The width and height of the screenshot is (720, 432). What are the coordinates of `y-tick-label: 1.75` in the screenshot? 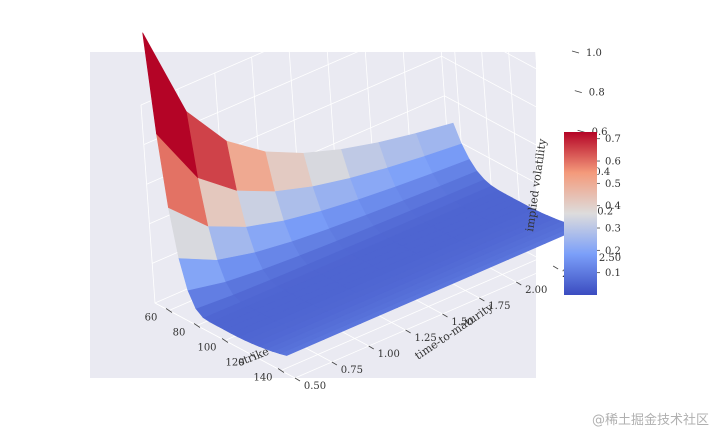 It's located at (499, 306).